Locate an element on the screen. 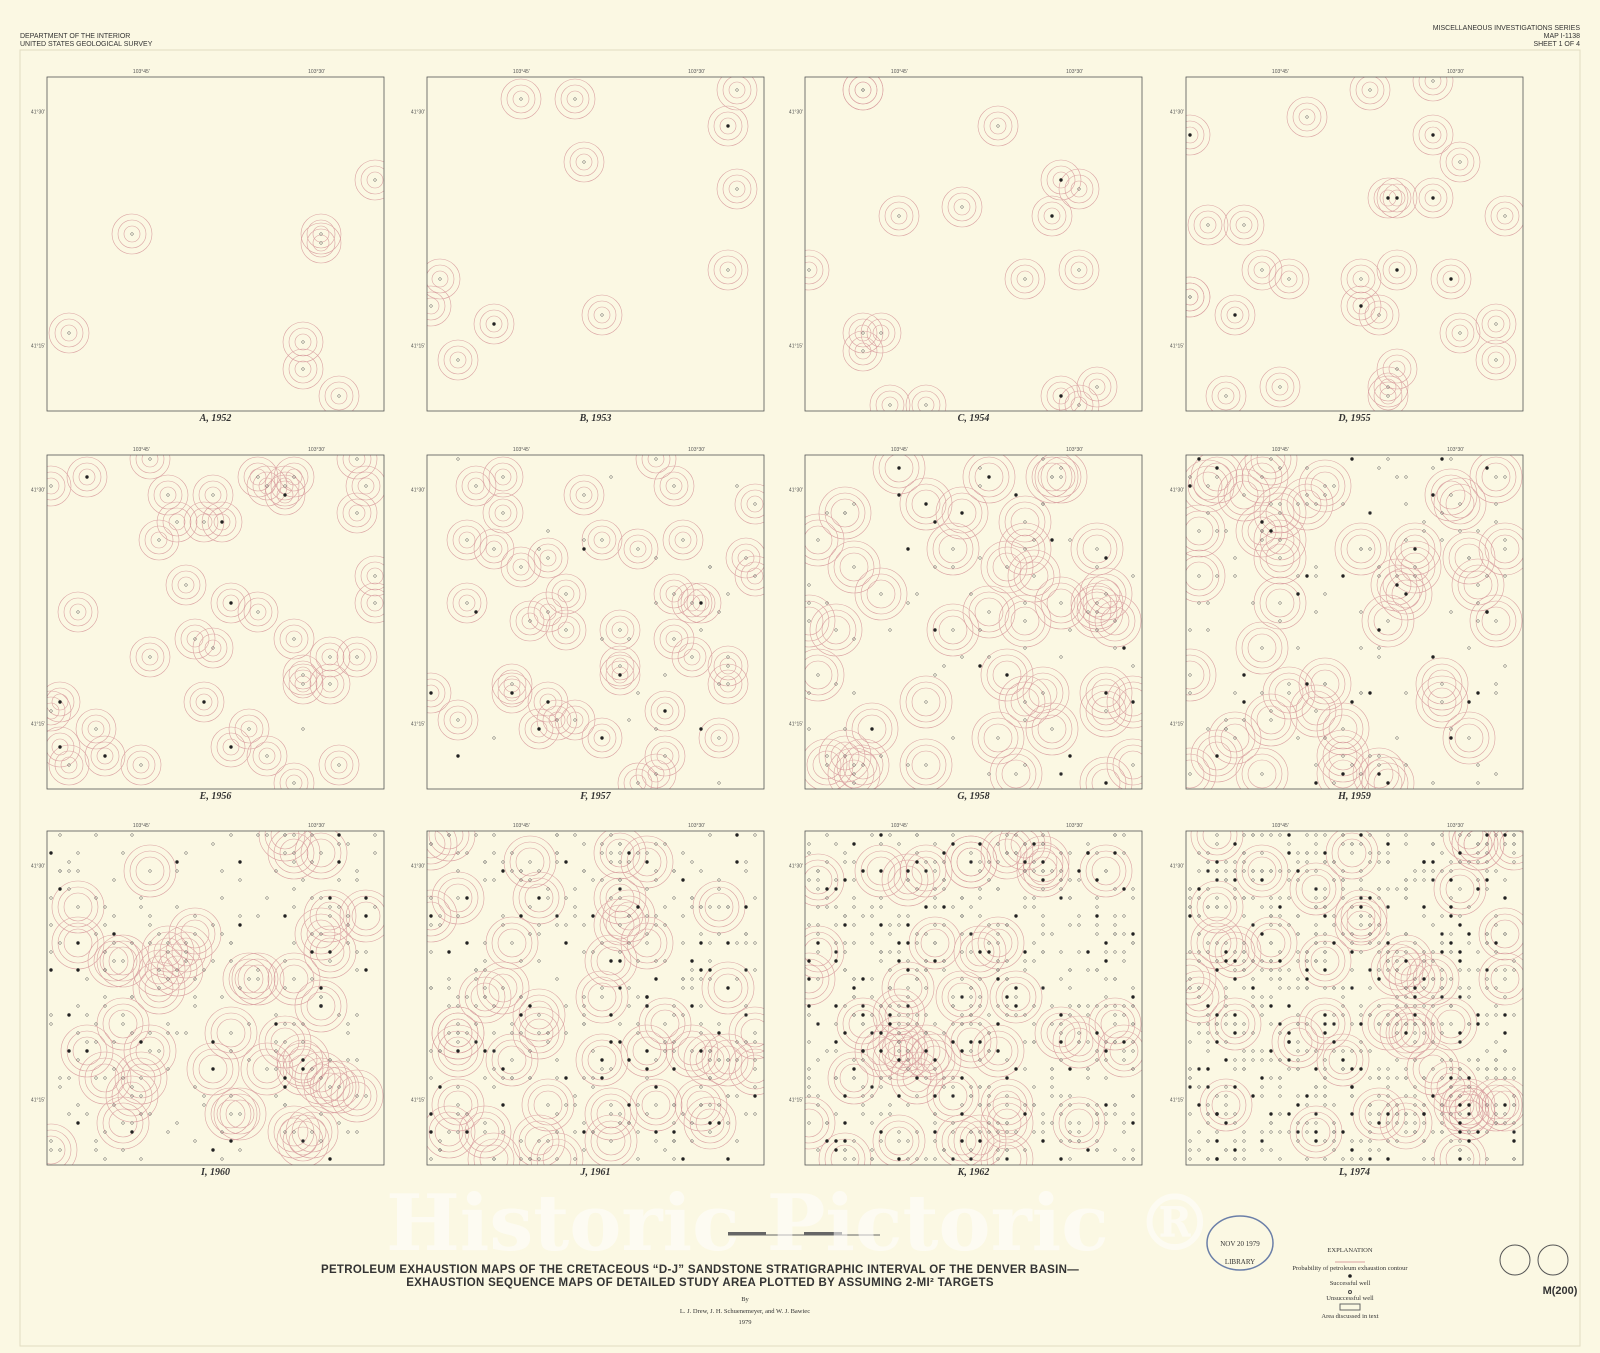 The image size is (1600, 1353). panel-content is located at coordinates (595, 998).